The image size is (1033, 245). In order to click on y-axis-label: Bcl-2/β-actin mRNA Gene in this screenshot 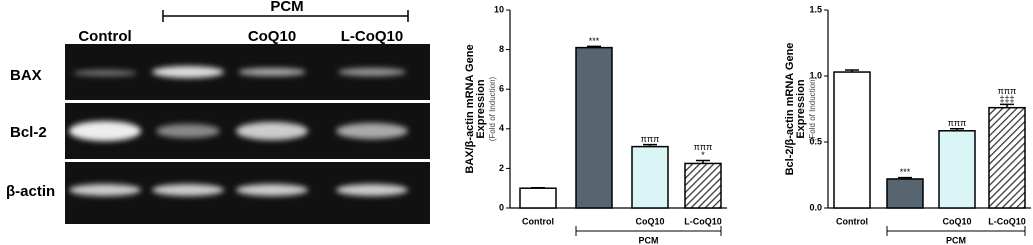, I will do `click(790, 109)`.